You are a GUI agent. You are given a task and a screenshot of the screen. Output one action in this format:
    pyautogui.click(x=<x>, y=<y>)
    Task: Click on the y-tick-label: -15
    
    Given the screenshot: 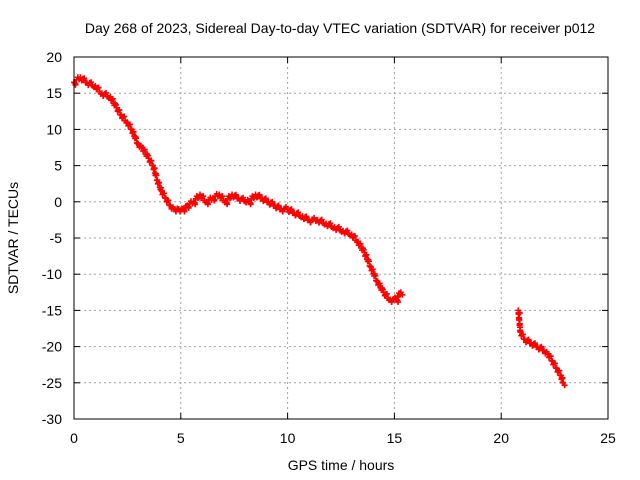 What is the action you would take?
    pyautogui.click(x=52, y=310)
    